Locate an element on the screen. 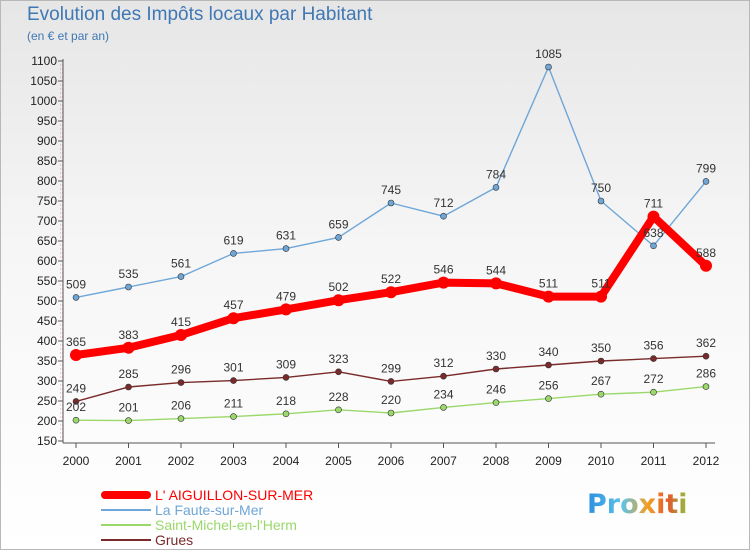 The image size is (750, 550). data-label: 340 is located at coordinates (548, 352).